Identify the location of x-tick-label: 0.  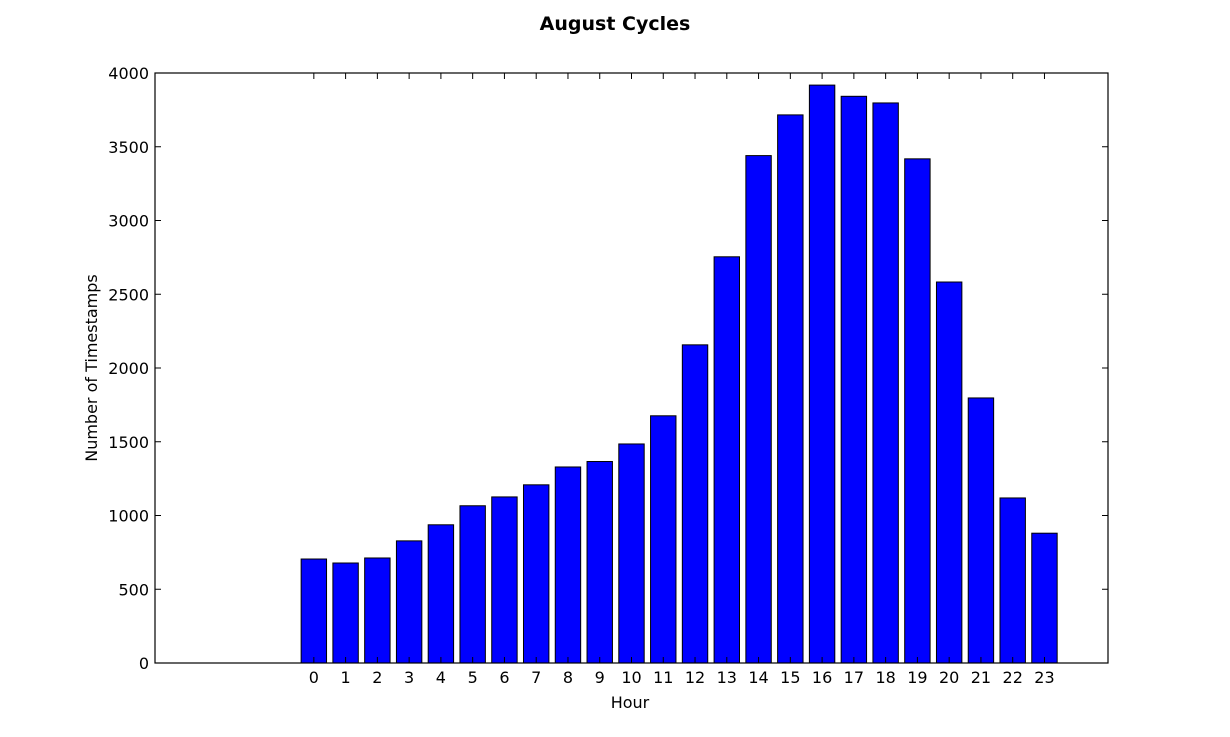
(314, 677).